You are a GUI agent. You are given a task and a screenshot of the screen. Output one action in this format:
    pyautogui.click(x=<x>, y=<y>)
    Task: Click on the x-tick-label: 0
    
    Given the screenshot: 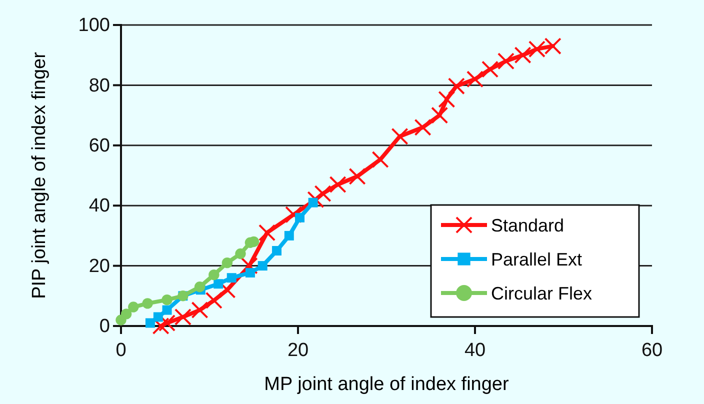 What is the action you would take?
    pyautogui.click(x=121, y=350)
    